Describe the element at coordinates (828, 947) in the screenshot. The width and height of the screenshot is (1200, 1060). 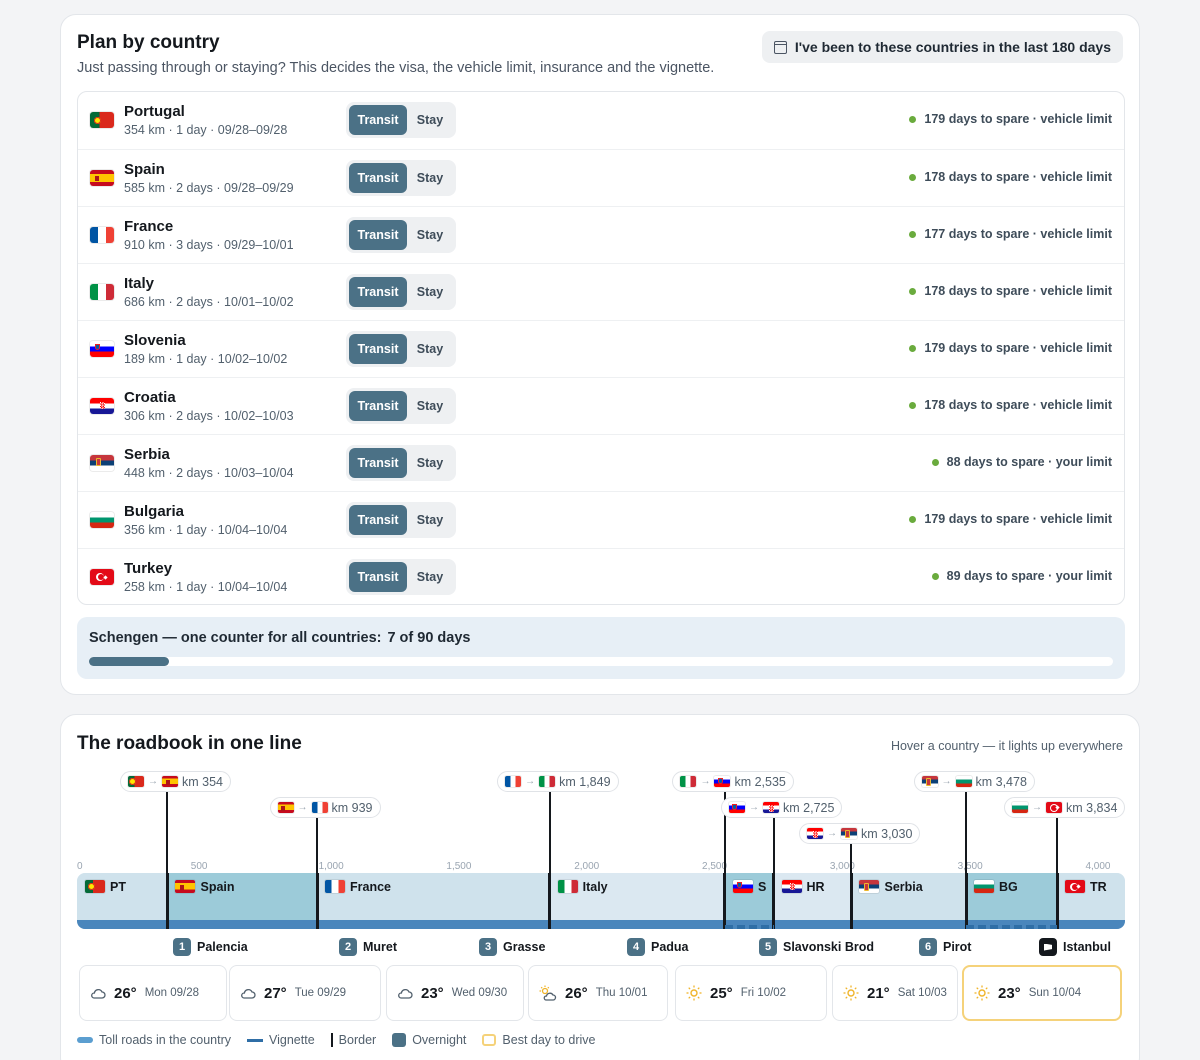
I see `stop-name: Slavonski Brod` at that location.